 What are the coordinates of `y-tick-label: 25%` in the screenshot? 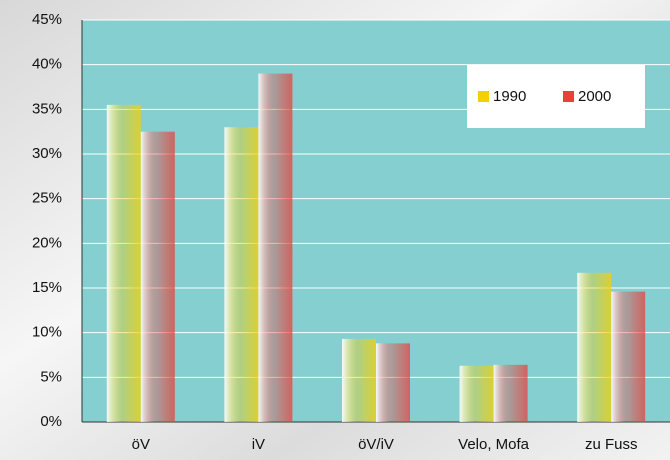 It's located at (47, 198).